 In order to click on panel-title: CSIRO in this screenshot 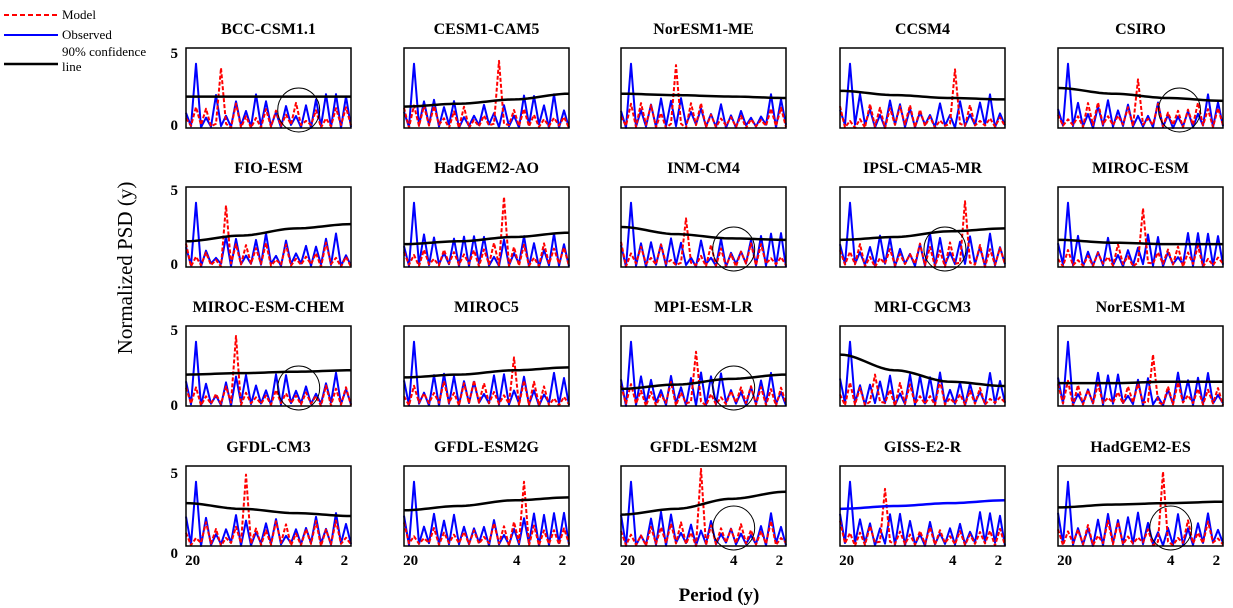, I will do `click(1140, 29)`.